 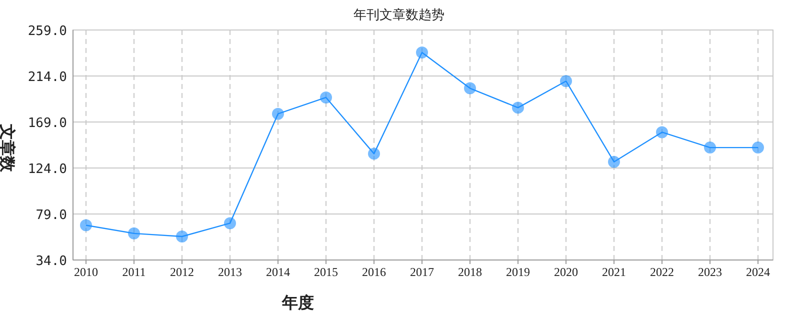 I want to click on x-tick-label: 2022, so click(x=662, y=272).